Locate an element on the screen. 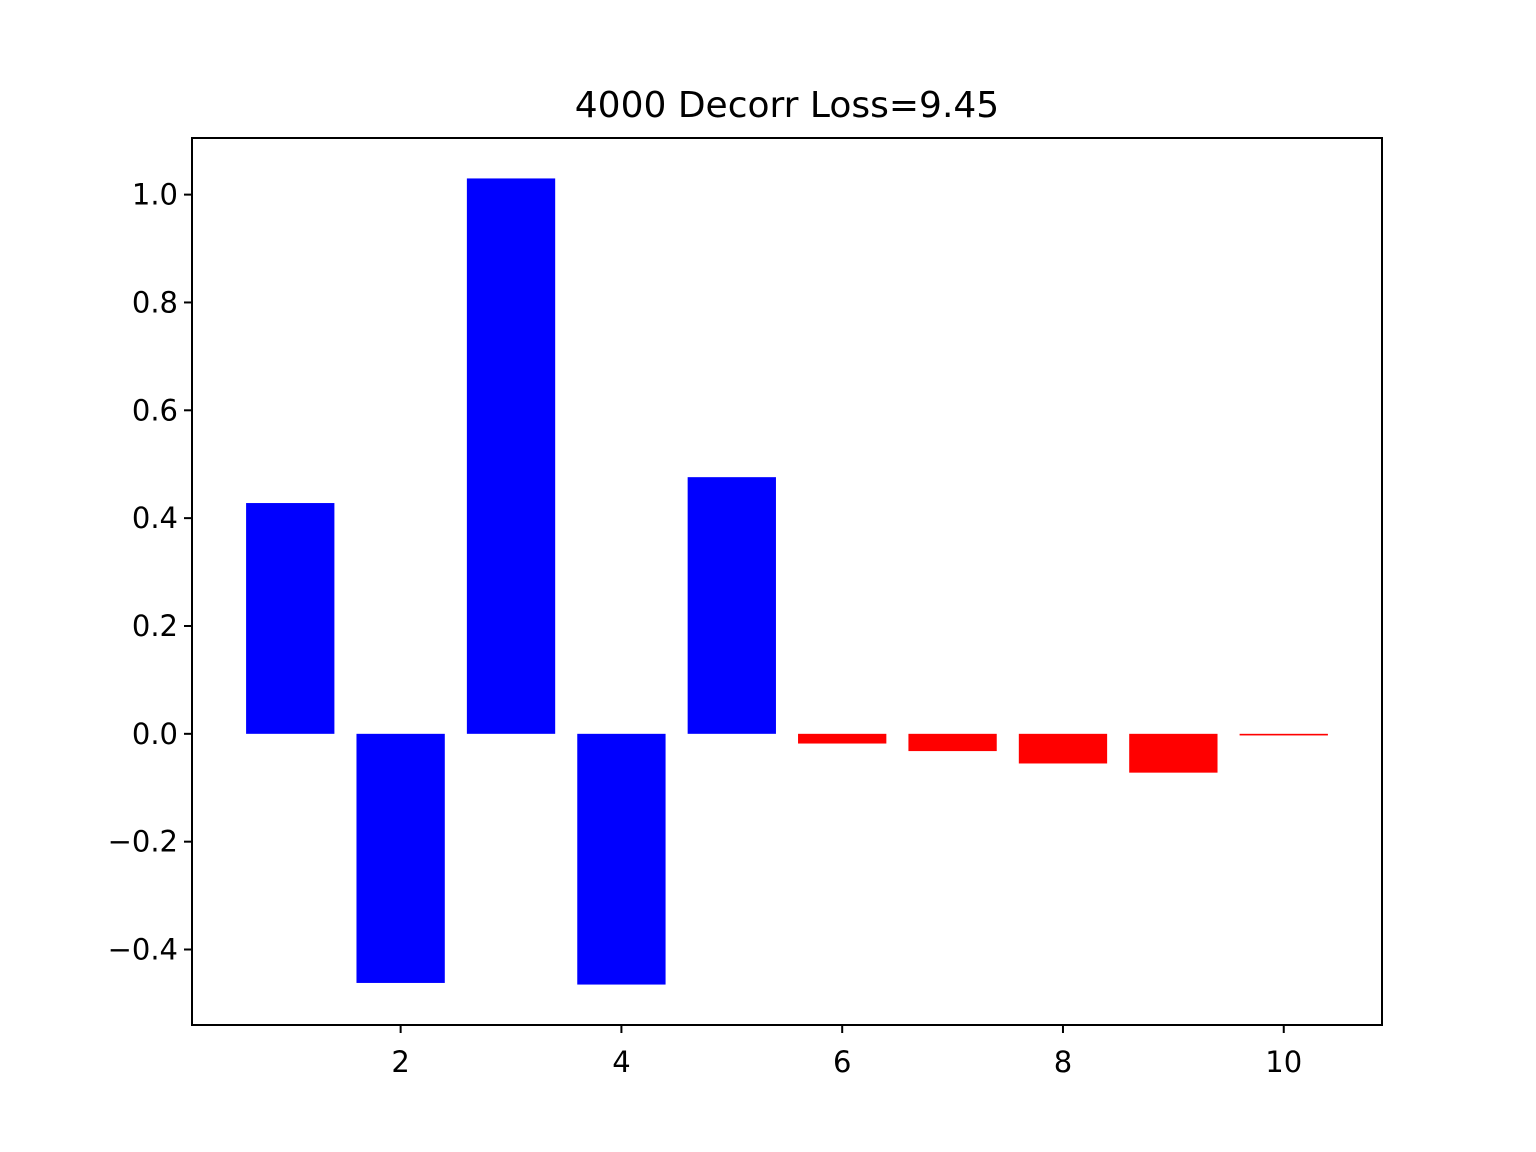 This screenshot has width=1536, height=1152. x-tick-label: 10 is located at coordinates (1283, 1062).